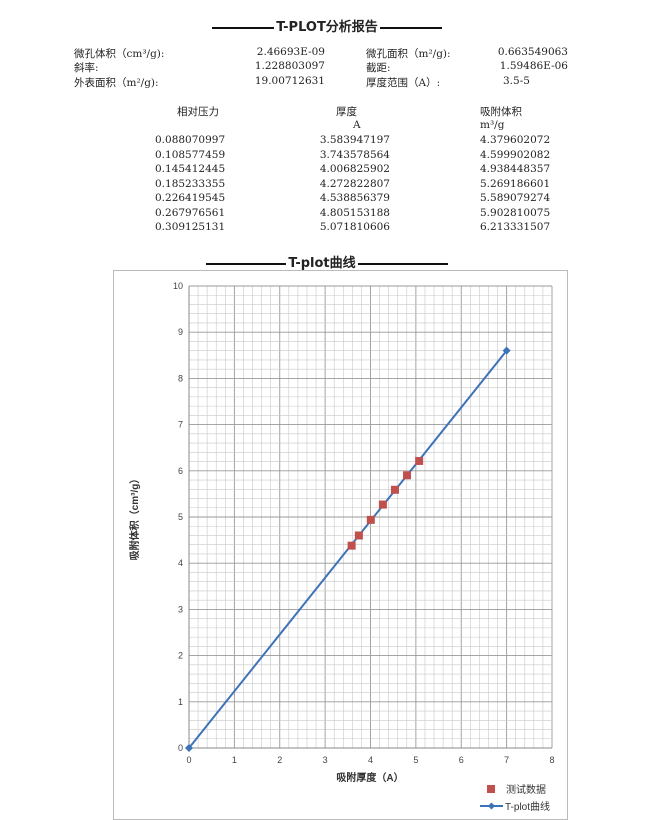  What do you see at coordinates (190, 140) in the screenshot?
I see `table-cell: 0.088070997` at bounding box center [190, 140].